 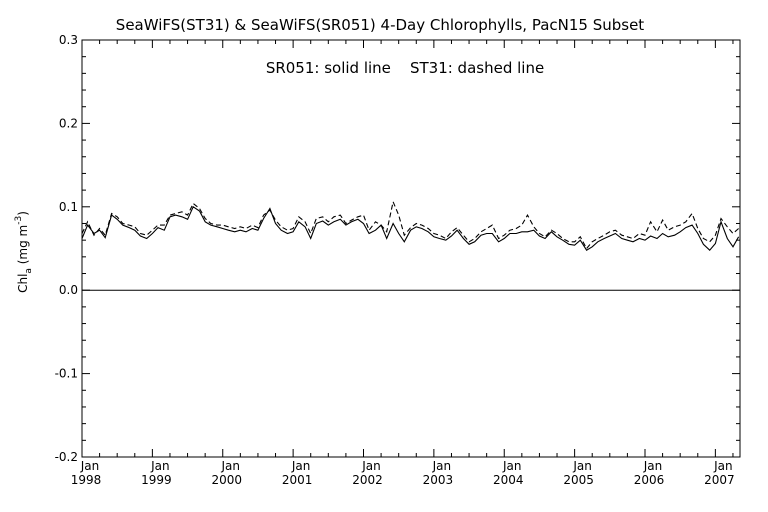 I want to click on series-line-sr051, so click(x=410, y=228).